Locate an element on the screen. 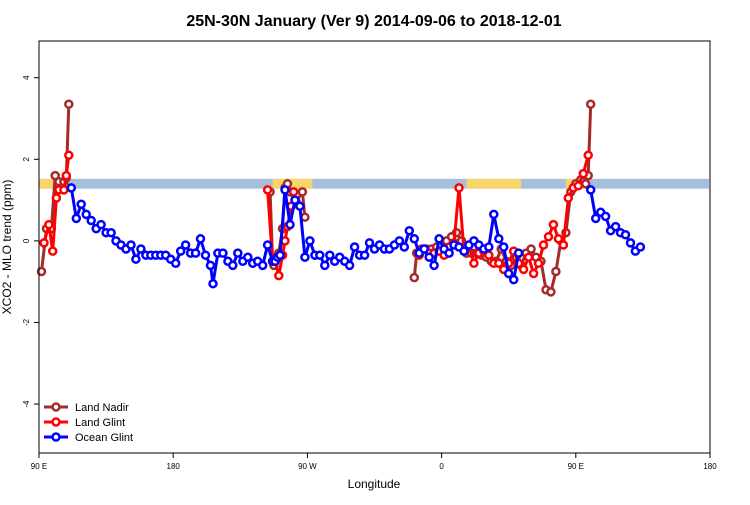 The width and height of the screenshot is (750, 505). legend-label: Ocean Glint is located at coordinates (104, 438).